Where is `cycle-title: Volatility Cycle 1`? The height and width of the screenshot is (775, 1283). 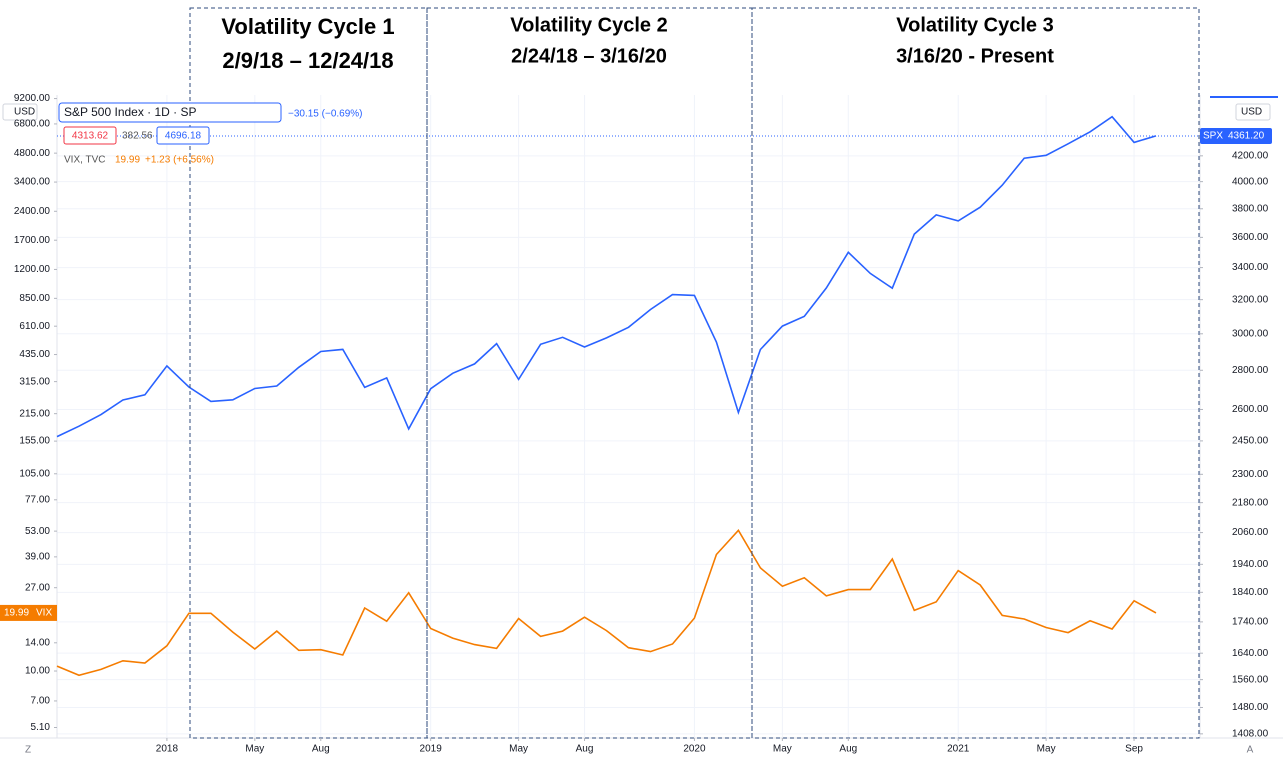 cycle-title: Volatility Cycle 1 is located at coordinates (307, 26).